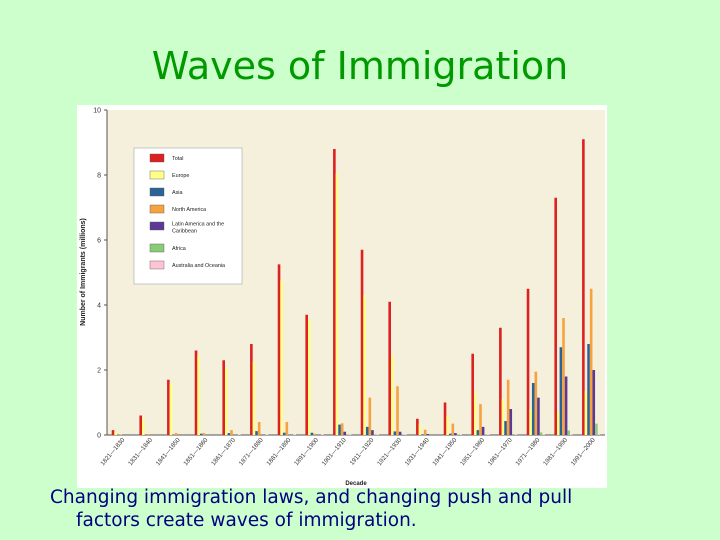 This screenshot has width=720, height=540. What do you see at coordinates (444, 451) in the screenshot?
I see `x-tick-label: 1941—1950` at bounding box center [444, 451].